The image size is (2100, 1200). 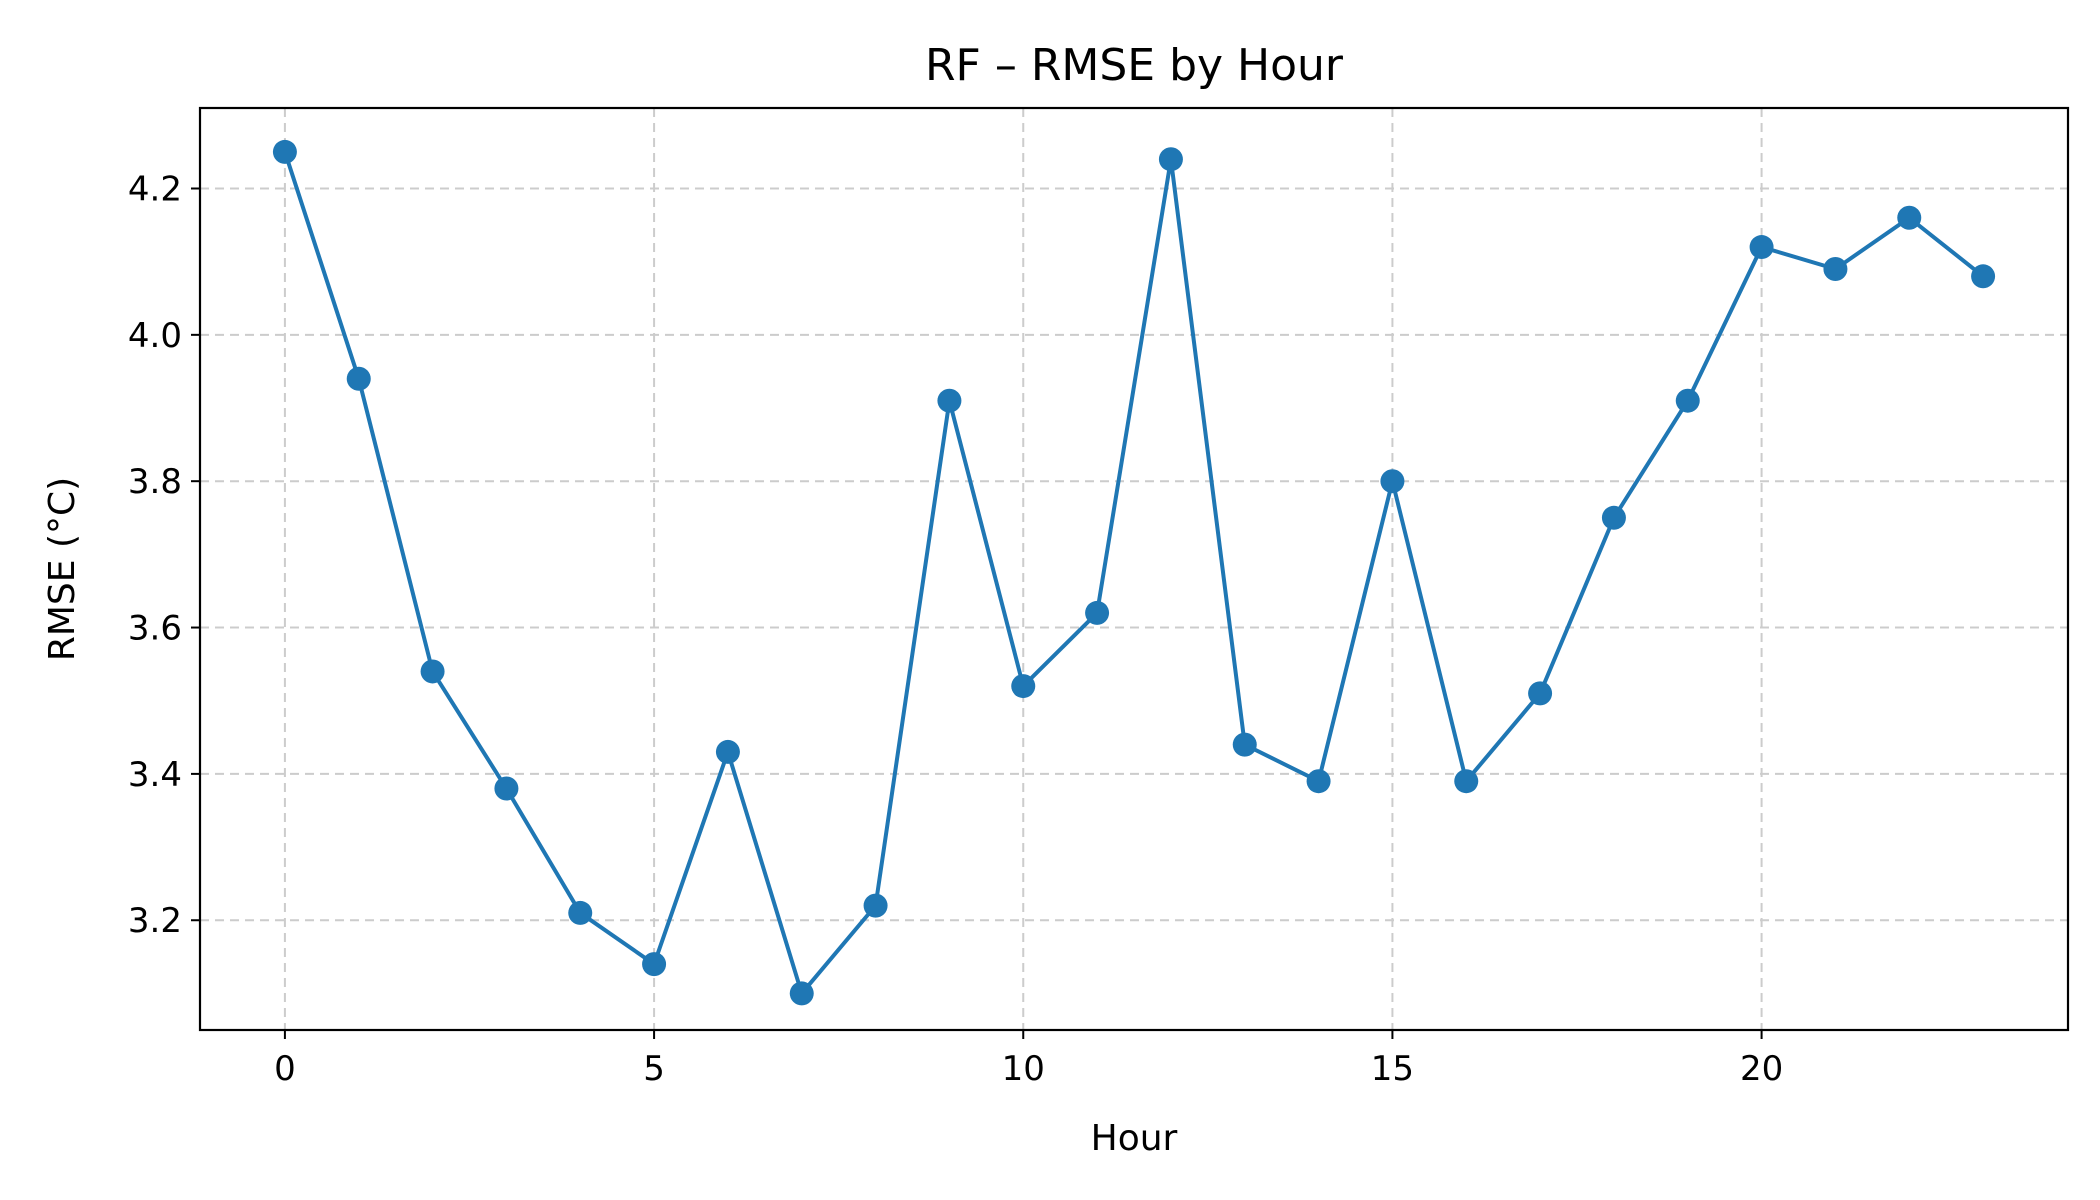 I want to click on y-tick-label: 3.4, so click(x=155, y=775).